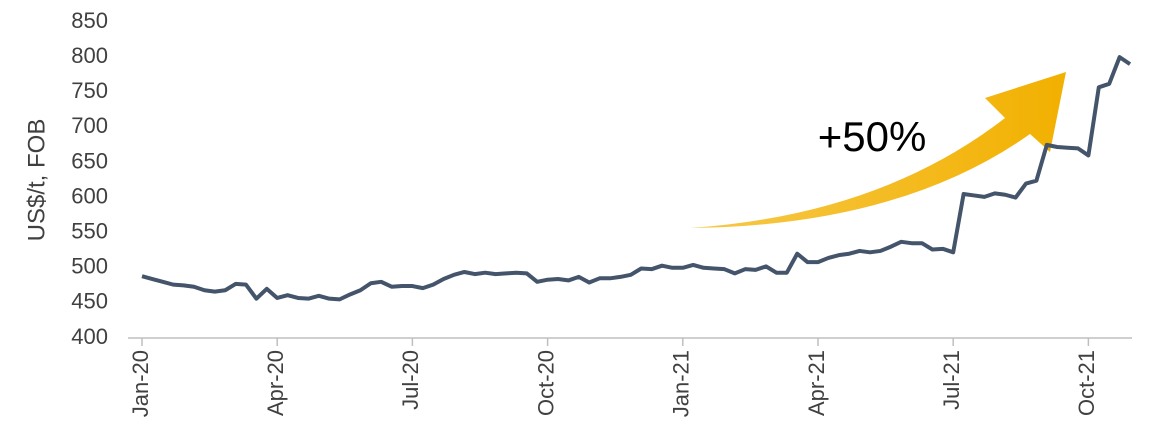 The height and width of the screenshot is (441, 1154). I want to click on x-tick-label: Oct-21, so click(1086, 383).